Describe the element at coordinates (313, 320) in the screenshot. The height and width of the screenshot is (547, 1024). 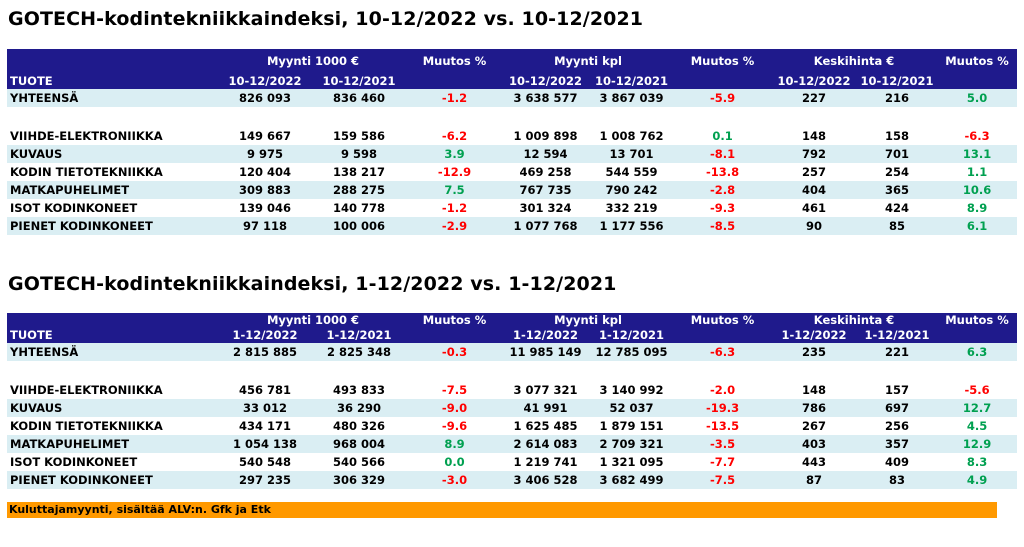
I see `sales-value-header: Myynti 1000 €` at that location.